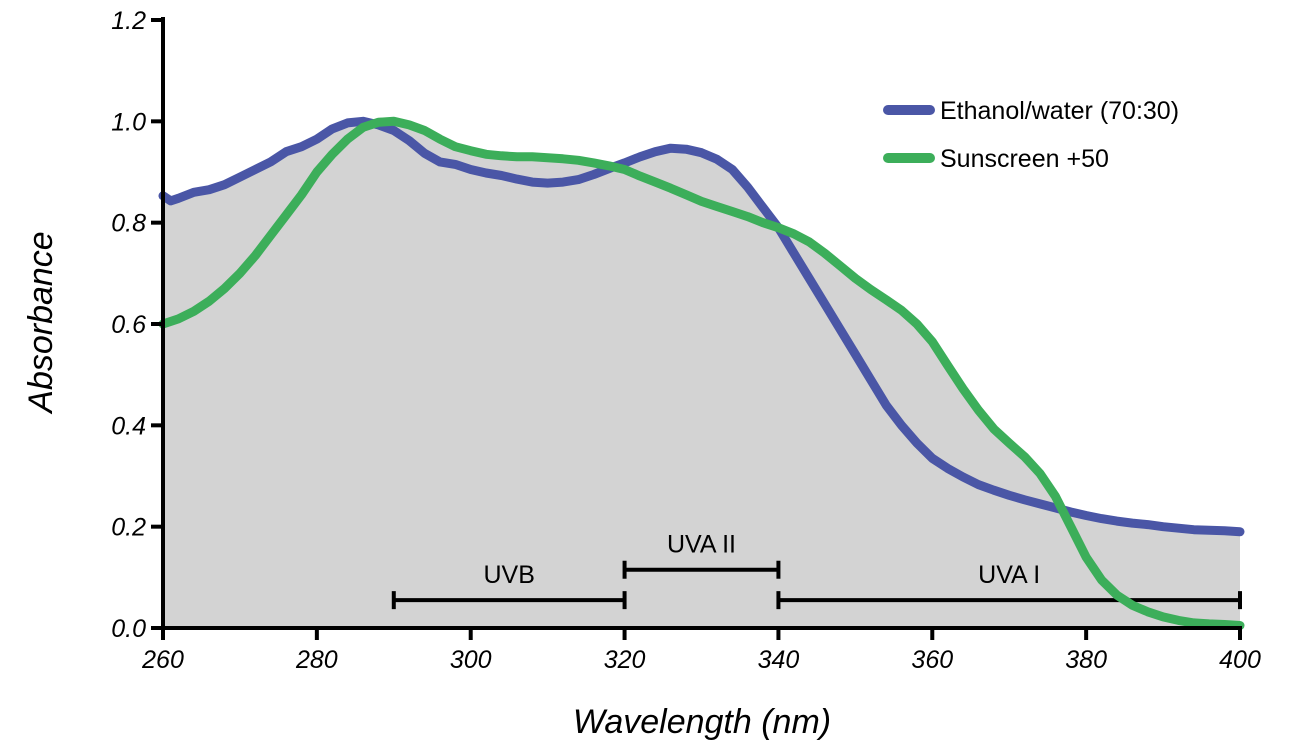  What do you see at coordinates (128, 629) in the screenshot?
I see `y-tick-label: 0.0` at bounding box center [128, 629].